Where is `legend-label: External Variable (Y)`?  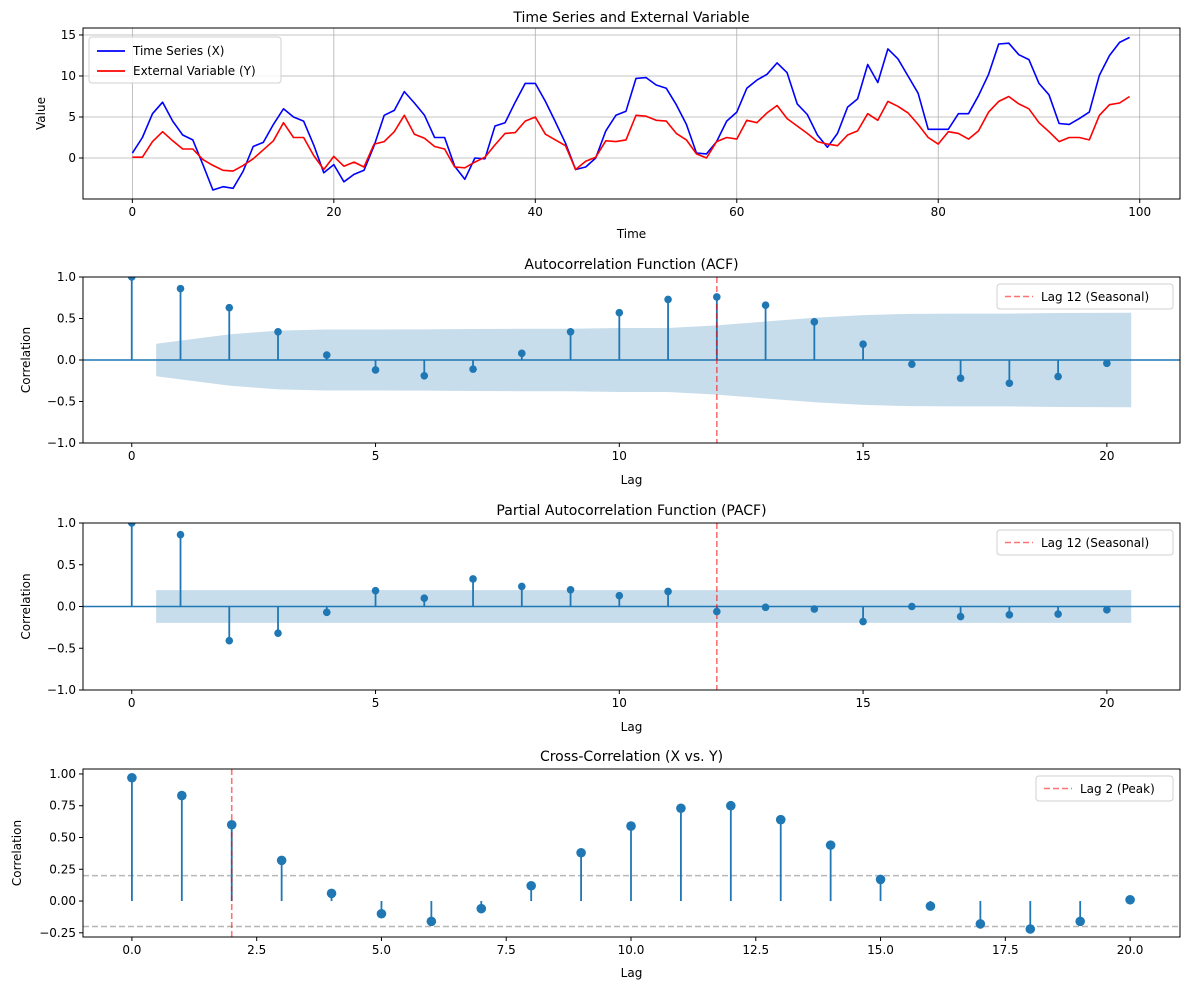 legend-label: External Variable (Y) is located at coordinates (194, 71).